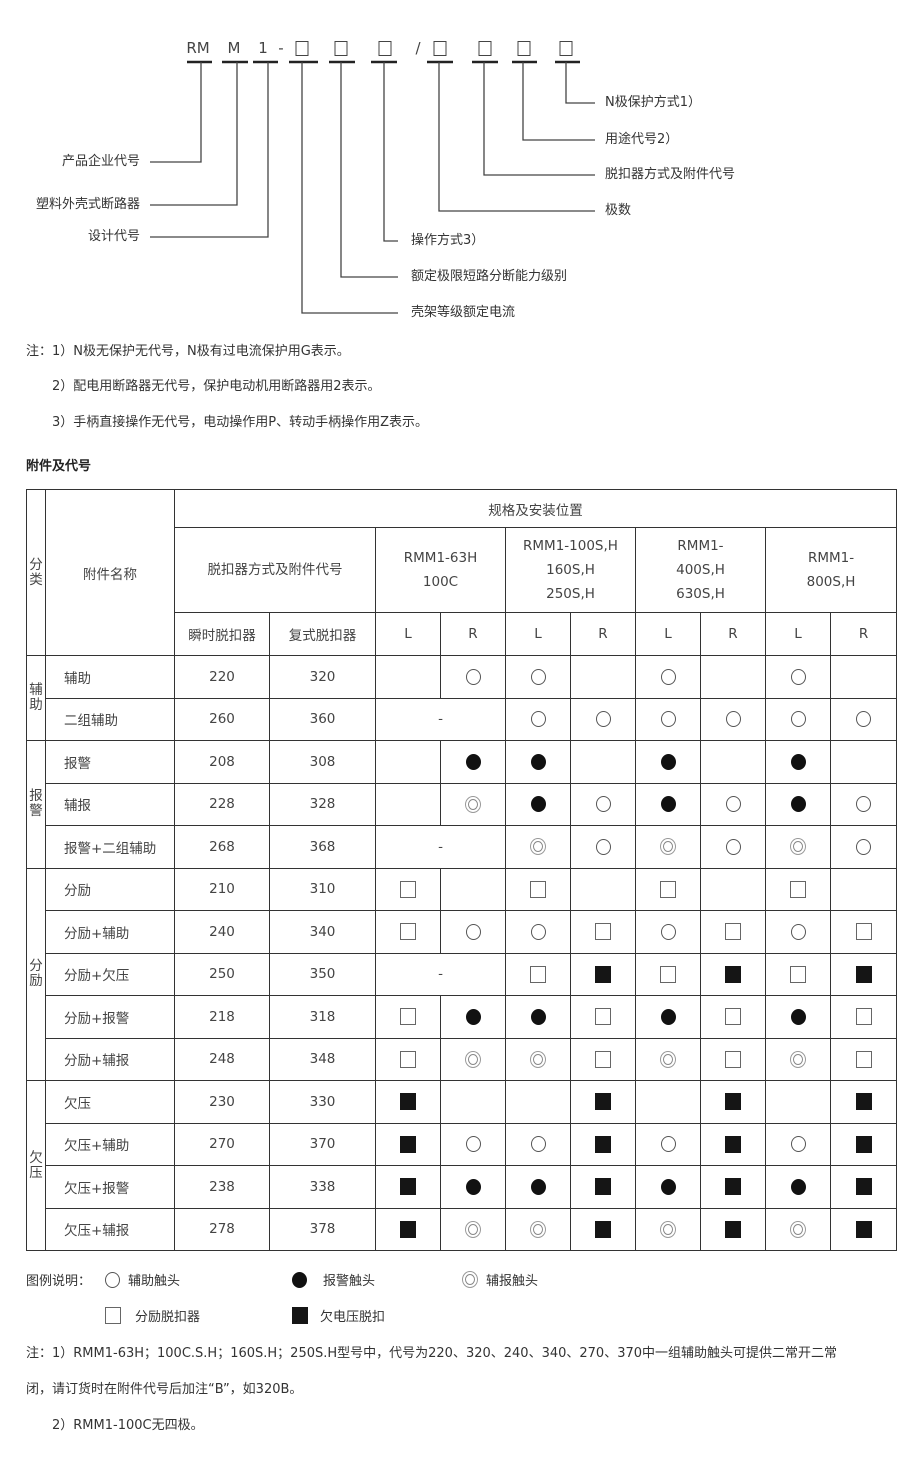  What do you see at coordinates (154, 1281) in the screenshot?
I see `legend-aux-label: 辅助触头` at bounding box center [154, 1281].